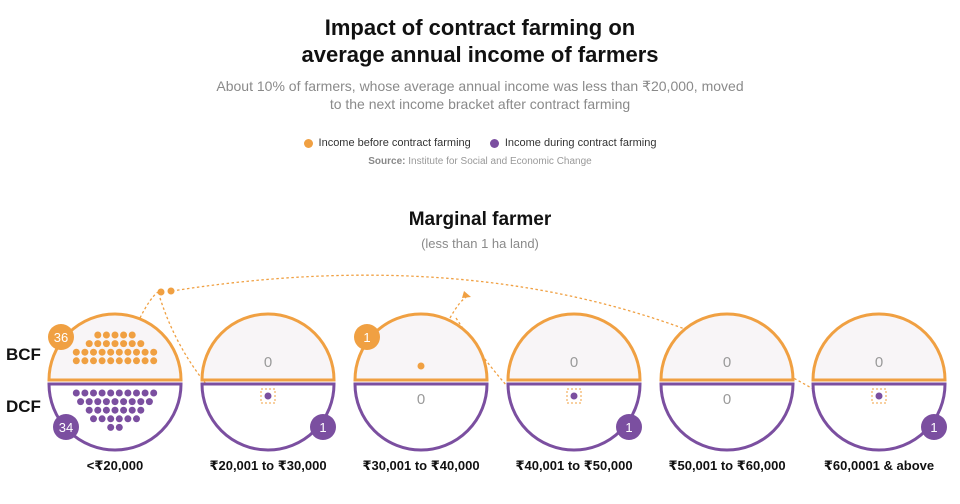 This screenshot has width=960, height=504. What do you see at coordinates (727, 465) in the screenshot?
I see `category-label: ₹50,001 to ₹60,000` at bounding box center [727, 465].